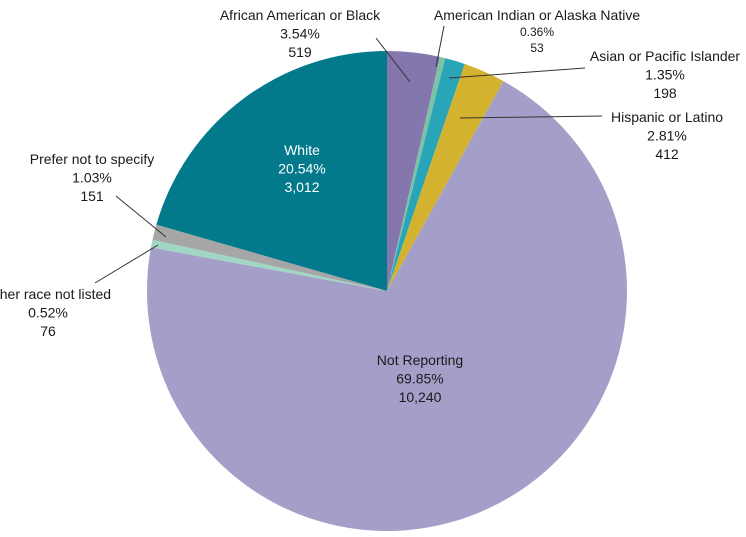  Describe the element at coordinates (419, 379) in the screenshot. I see `slice-percent: 69.85%` at that location.